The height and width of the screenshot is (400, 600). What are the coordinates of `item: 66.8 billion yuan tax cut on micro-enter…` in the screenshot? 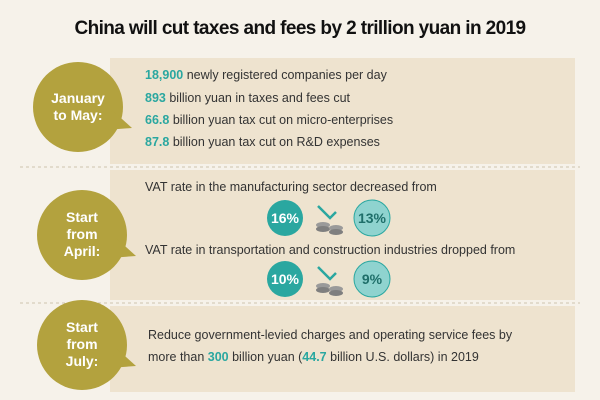 It's located at (269, 120).